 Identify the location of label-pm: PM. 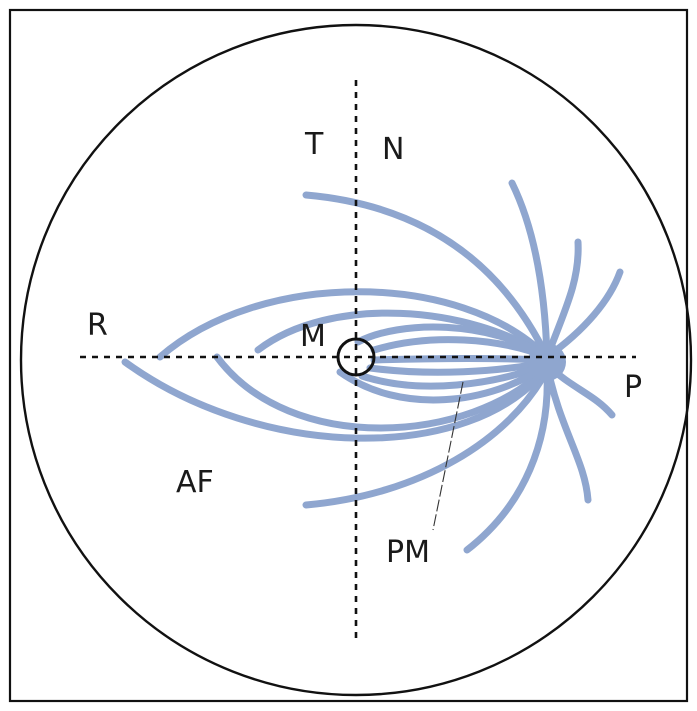
(408, 552).